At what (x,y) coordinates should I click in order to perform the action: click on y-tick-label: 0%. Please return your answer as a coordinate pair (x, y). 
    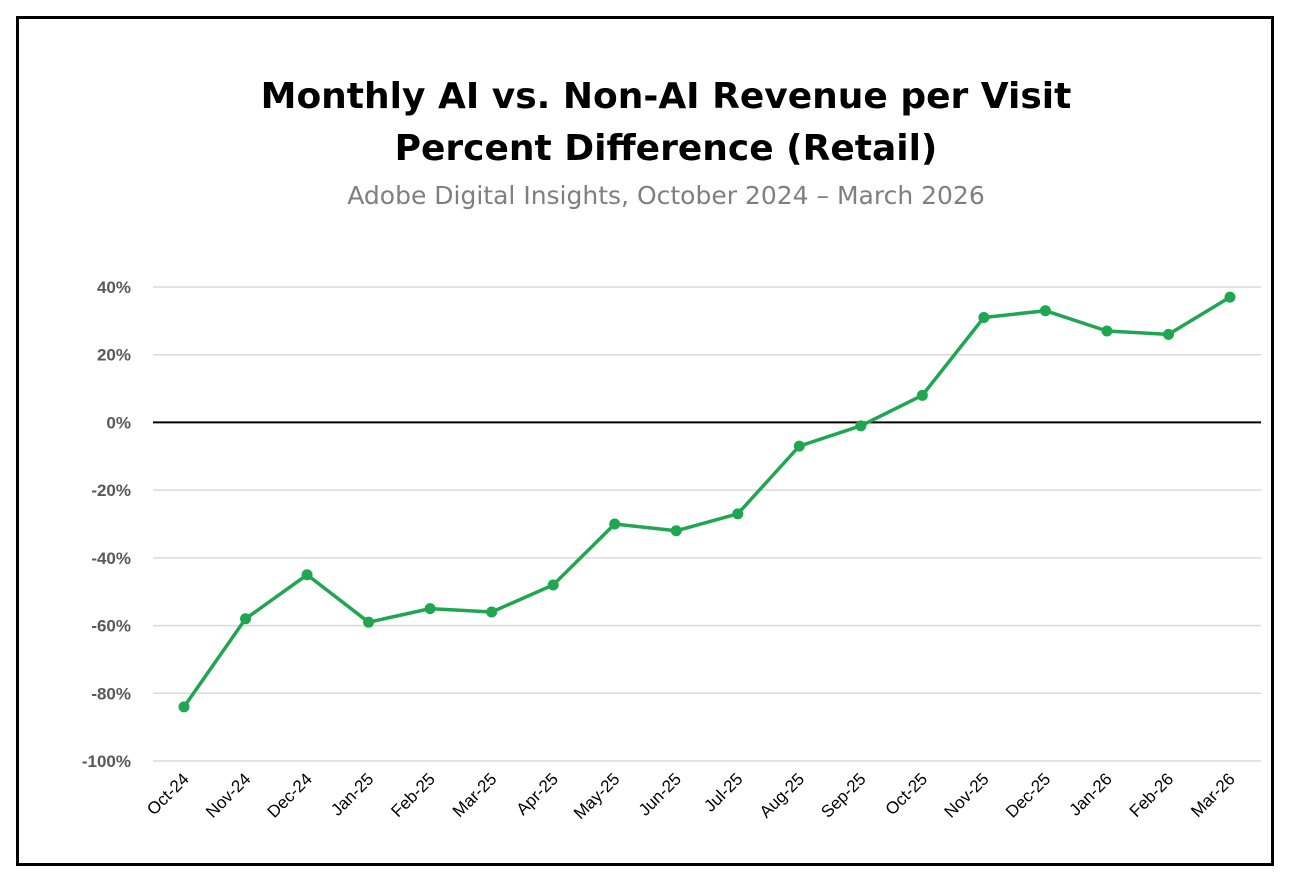
    Looking at the image, I should click on (118, 422).